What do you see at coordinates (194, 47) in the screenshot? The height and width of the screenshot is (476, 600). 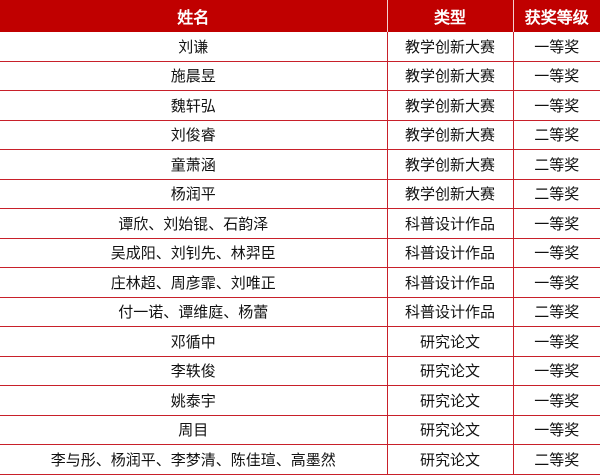 I see `name-cell: 刘谦` at bounding box center [194, 47].